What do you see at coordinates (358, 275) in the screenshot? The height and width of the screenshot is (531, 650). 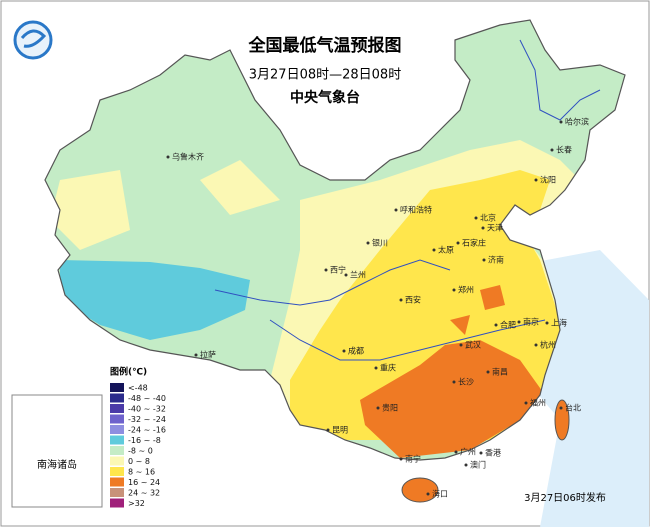 I see `city-label: 兰州` at bounding box center [358, 275].